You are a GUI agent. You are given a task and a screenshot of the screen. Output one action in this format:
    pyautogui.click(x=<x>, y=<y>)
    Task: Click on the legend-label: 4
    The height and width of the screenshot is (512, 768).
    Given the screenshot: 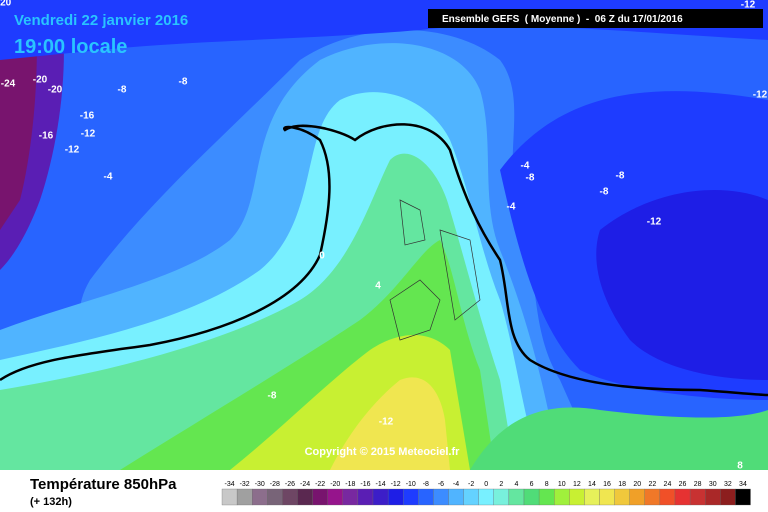 What is the action you would take?
    pyautogui.click(x=516, y=484)
    